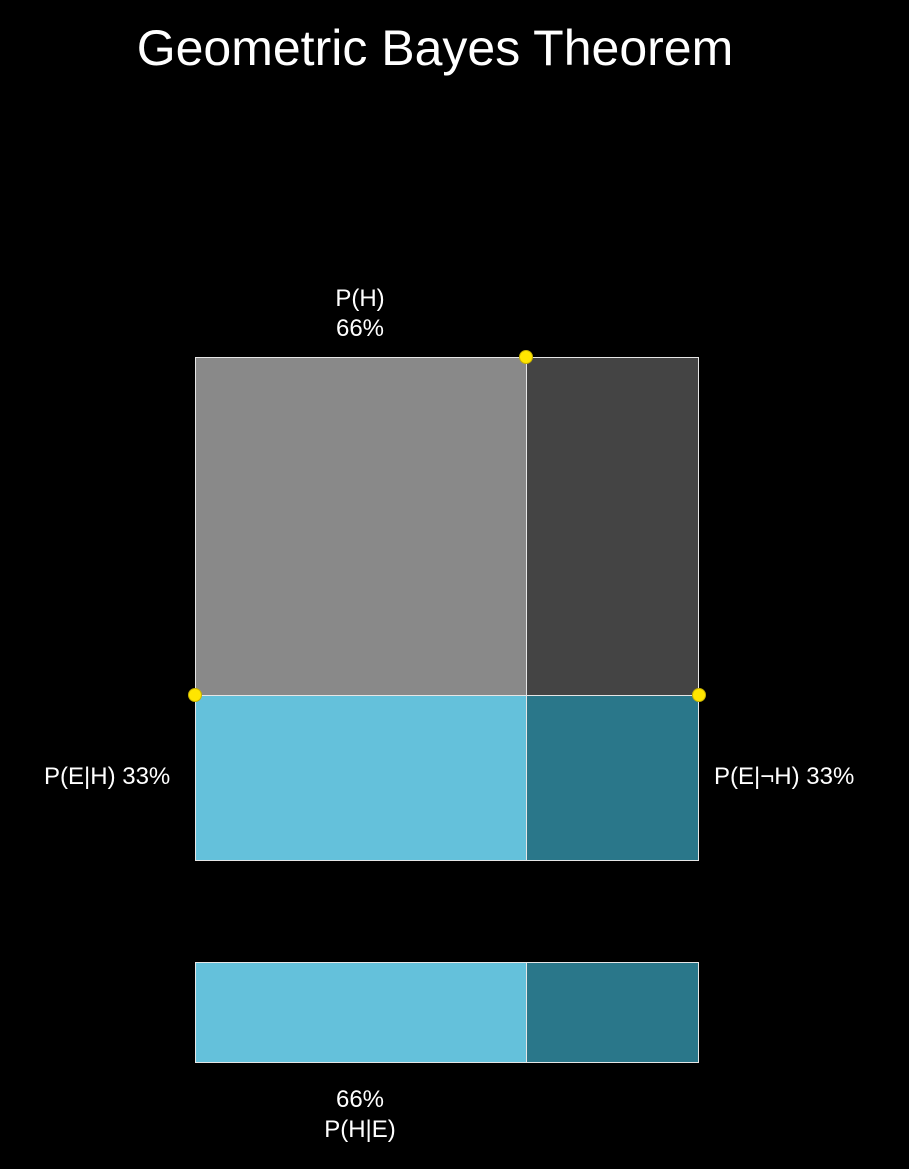  Describe the element at coordinates (612, 526) in the screenshot. I see `not-h-region` at that location.